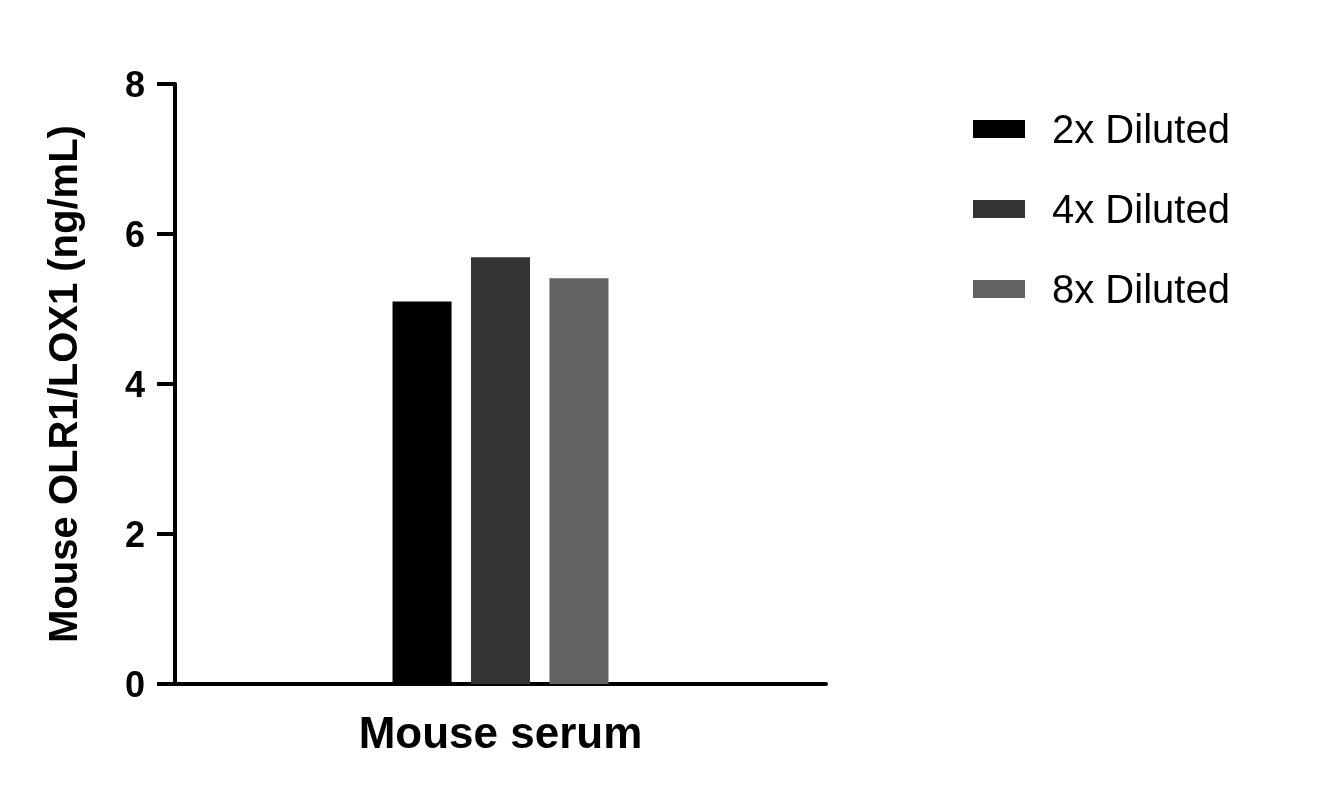 The height and width of the screenshot is (804, 1317). Describe the element at coordinates (500, 732) in the screenshot. I see `x-tick-label: Mouse serum` at that location.